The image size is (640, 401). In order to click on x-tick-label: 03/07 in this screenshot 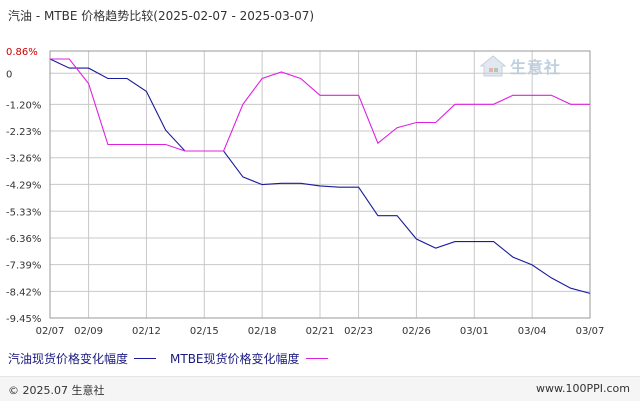, I will do `click(590, 331)`.